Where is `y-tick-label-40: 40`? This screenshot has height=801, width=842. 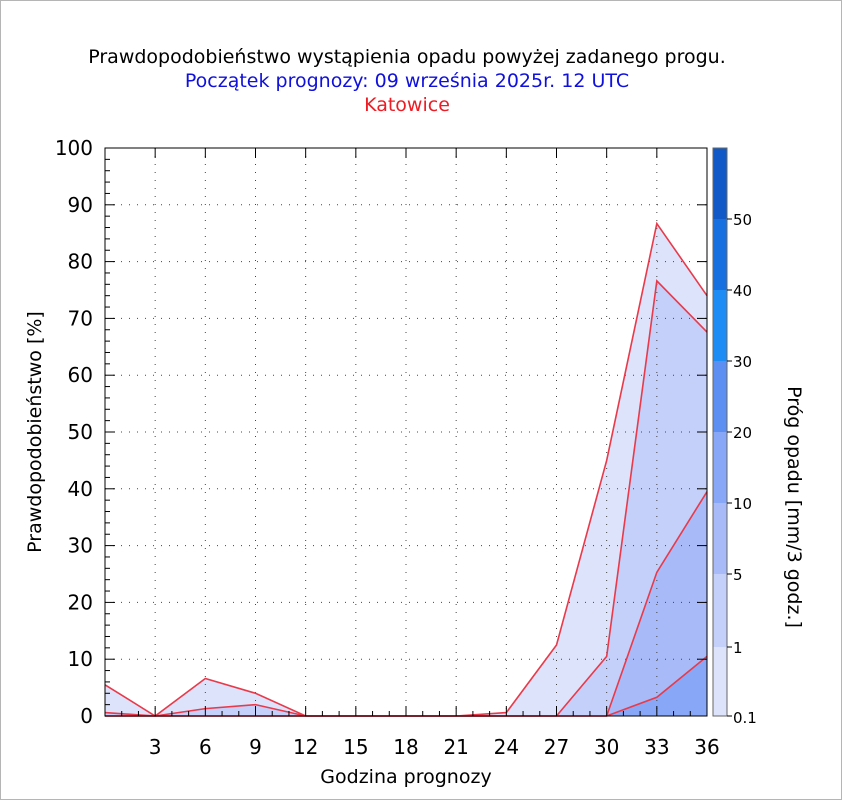
y-tick-label-40: 40 is located at coordinates (80, 489).